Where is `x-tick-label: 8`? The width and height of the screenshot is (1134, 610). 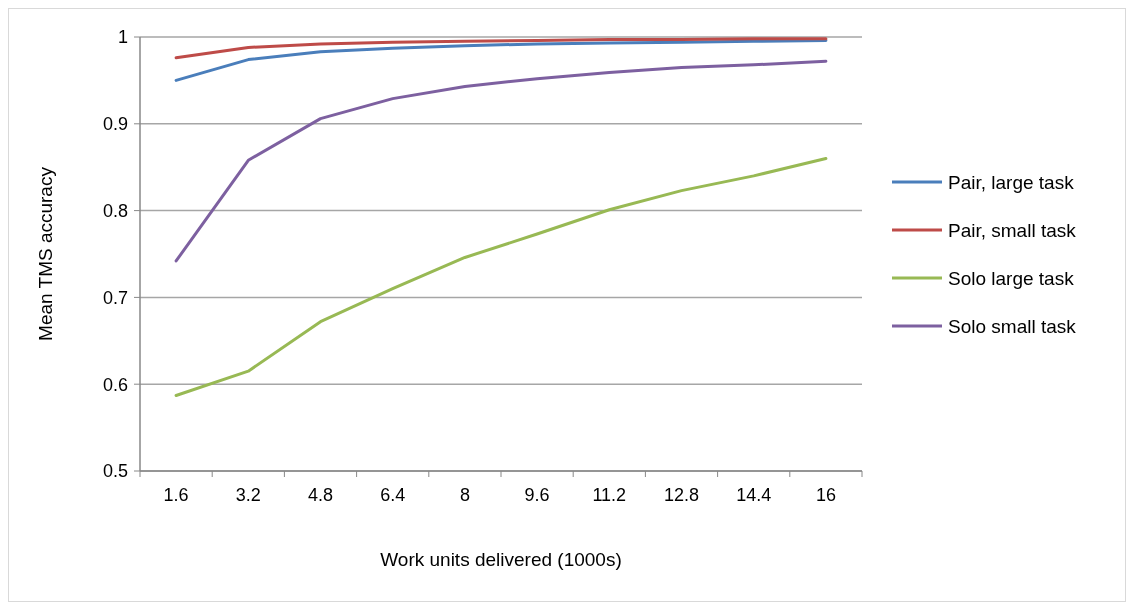 x-tick-label: 8 is located at coordinates (464, 495).